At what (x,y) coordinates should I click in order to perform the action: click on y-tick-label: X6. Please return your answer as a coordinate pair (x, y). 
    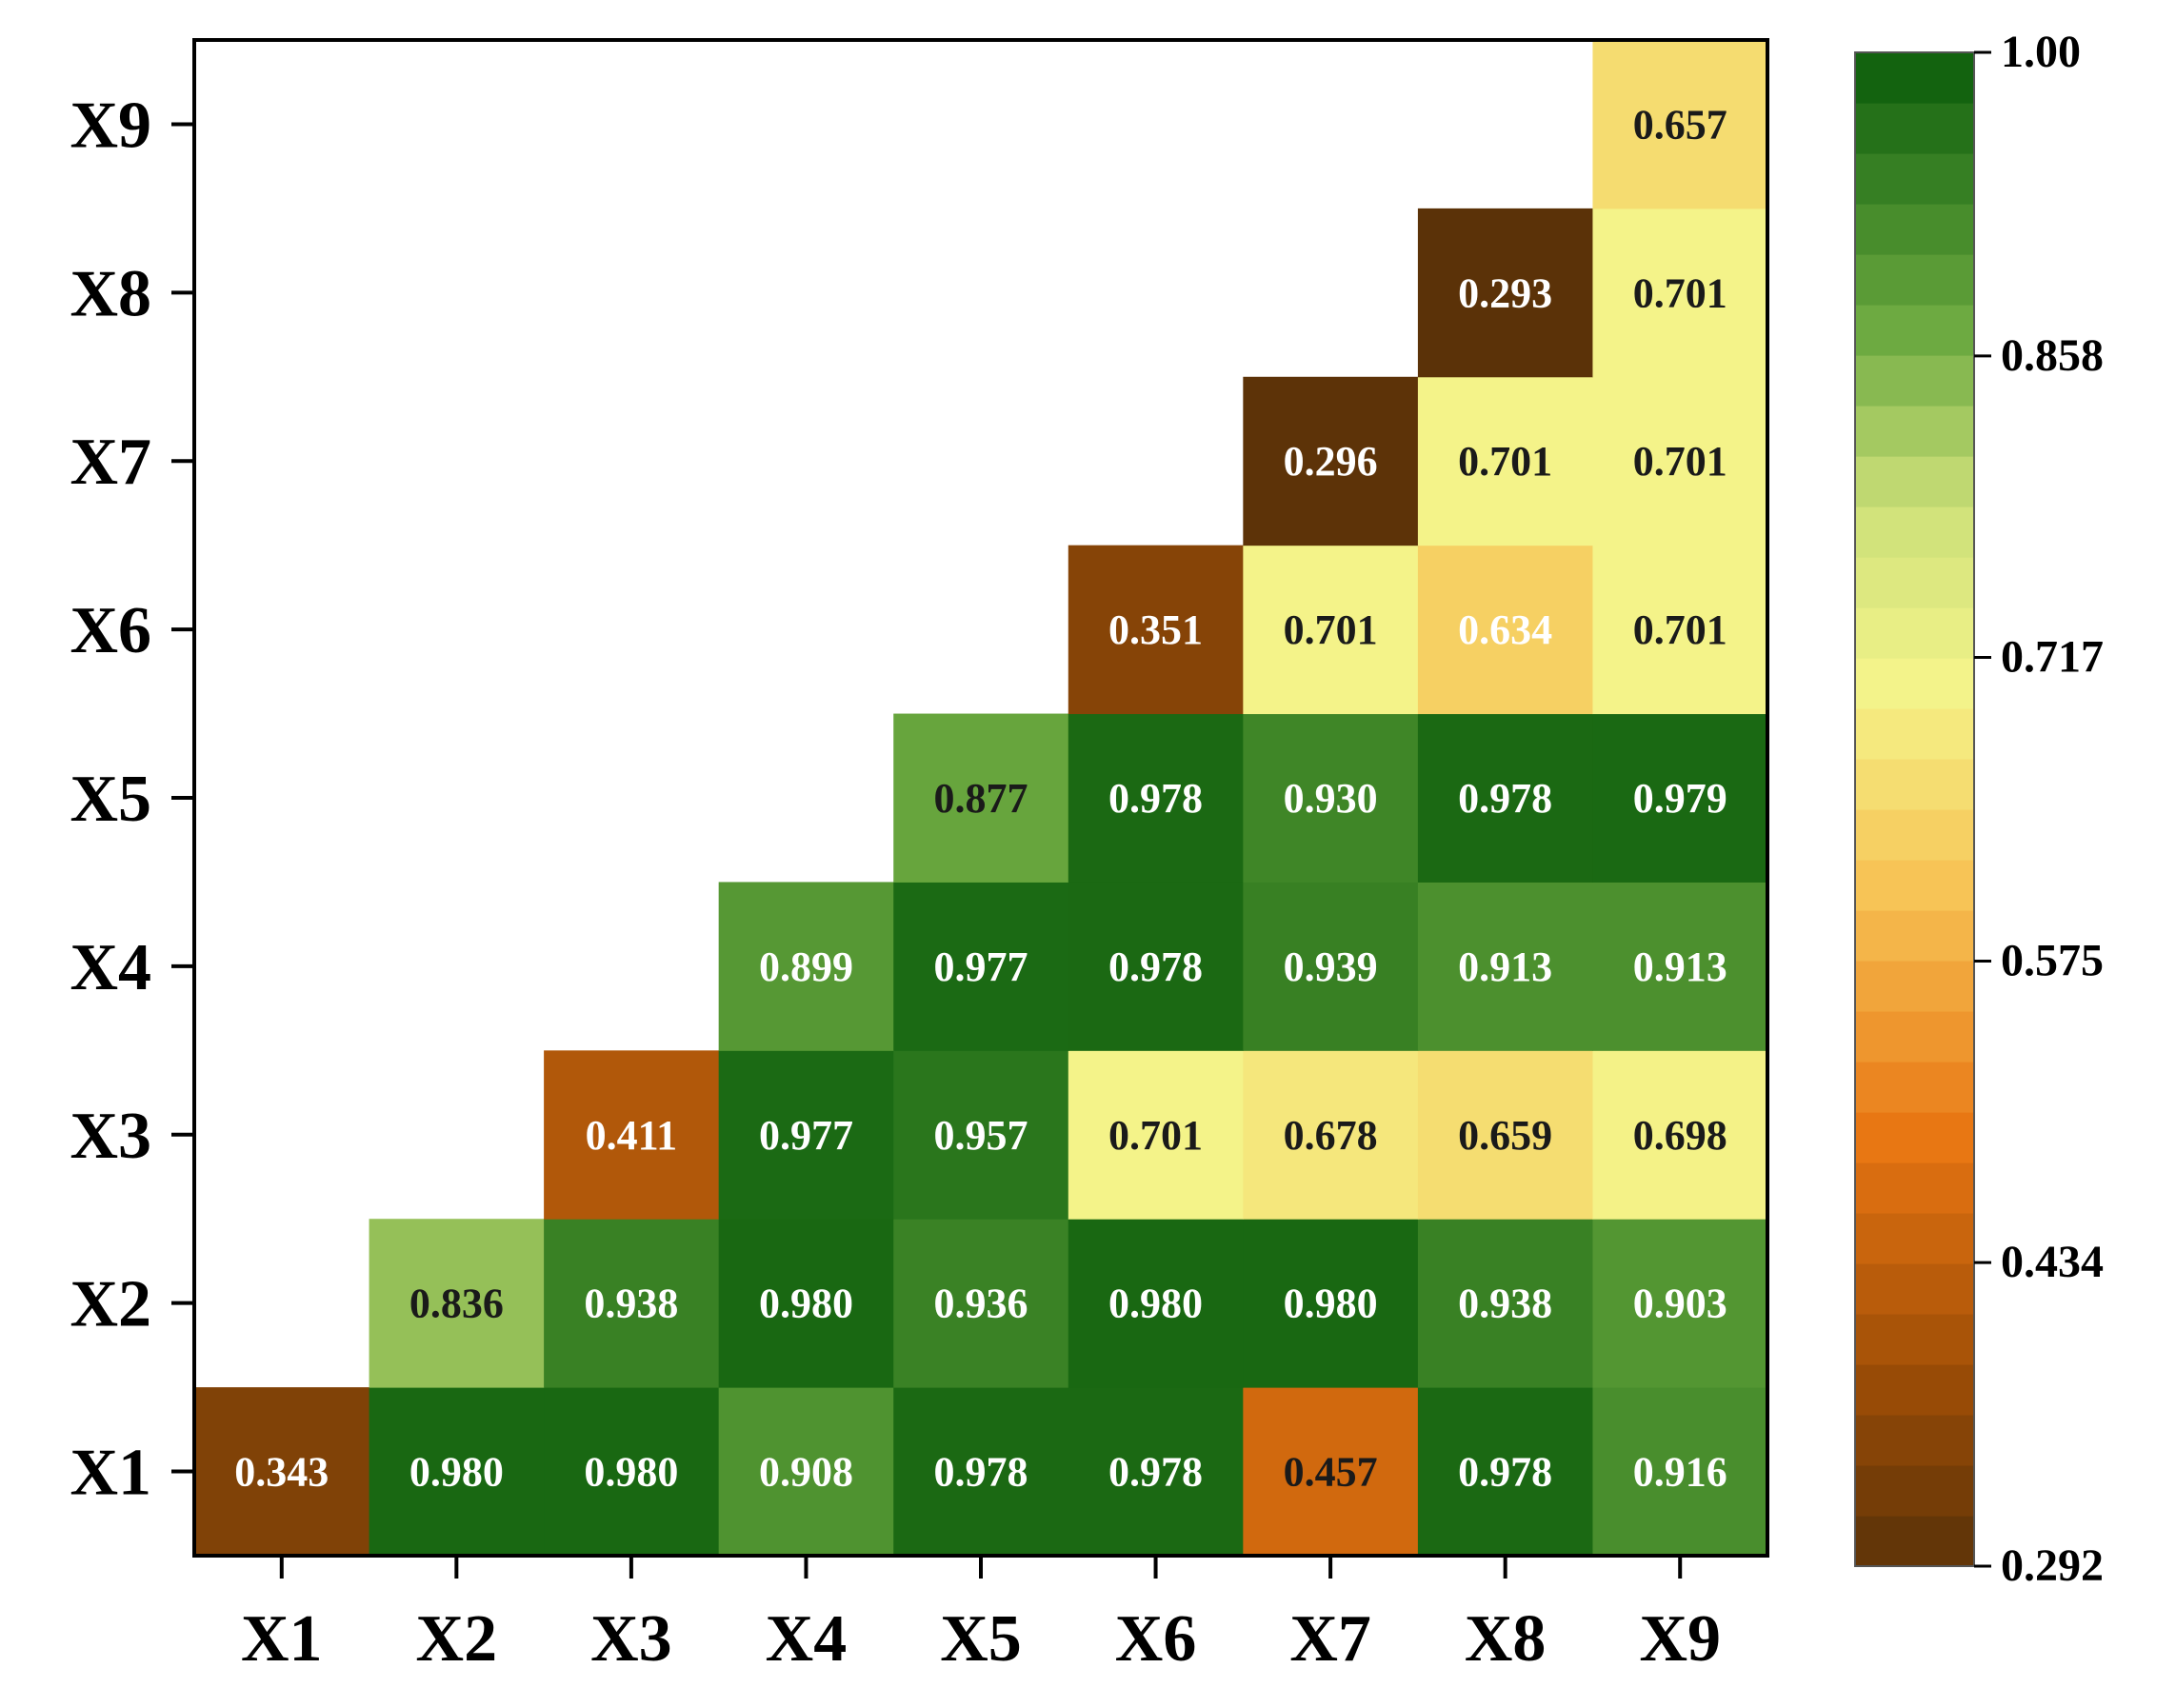
    Looking at the image, I should click on (110, 630).